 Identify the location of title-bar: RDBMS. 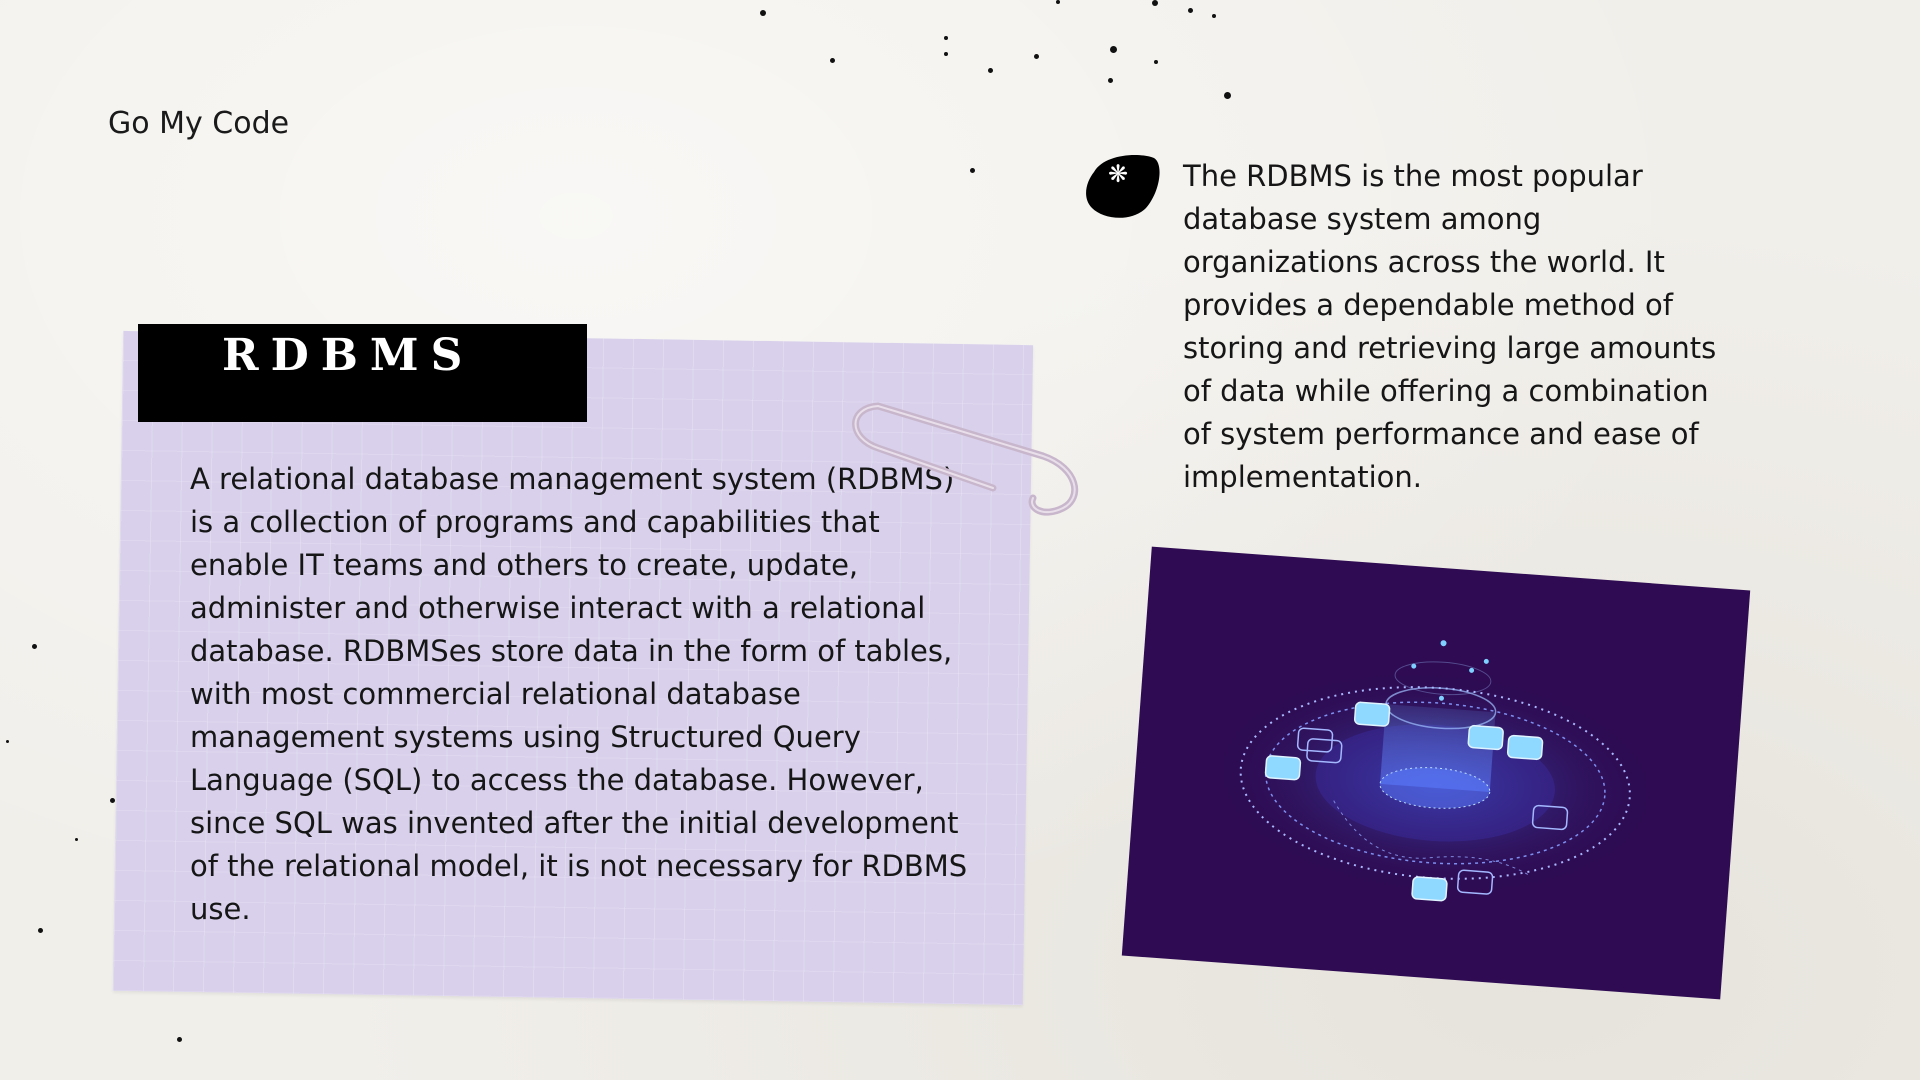
(362, 373).